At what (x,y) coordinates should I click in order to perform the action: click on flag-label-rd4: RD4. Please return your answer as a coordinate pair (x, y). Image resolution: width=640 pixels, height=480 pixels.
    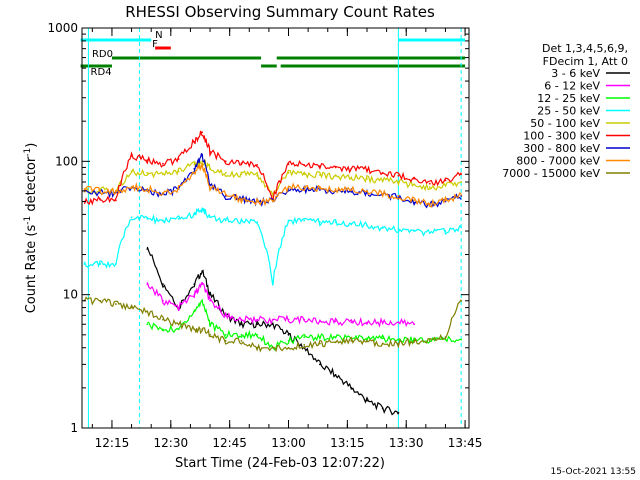
    Looking at the image, I should click on (101, 72).